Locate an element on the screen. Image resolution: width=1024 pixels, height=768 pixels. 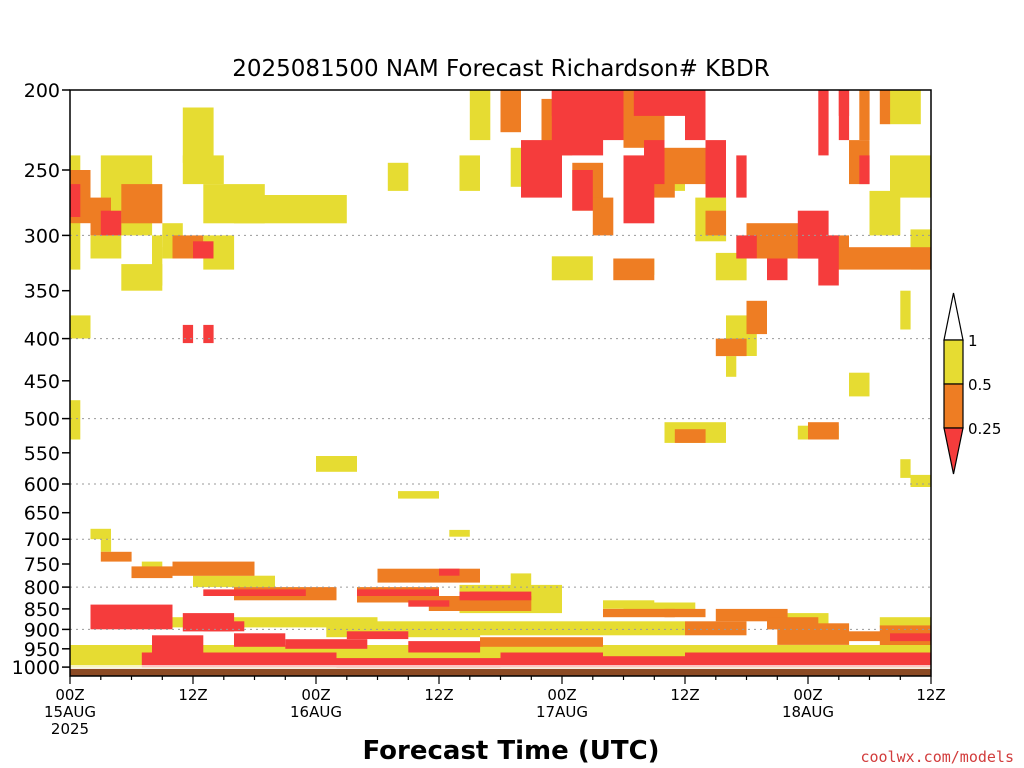
y-tick-label-500: 500 is located at coordinates (42, 420).